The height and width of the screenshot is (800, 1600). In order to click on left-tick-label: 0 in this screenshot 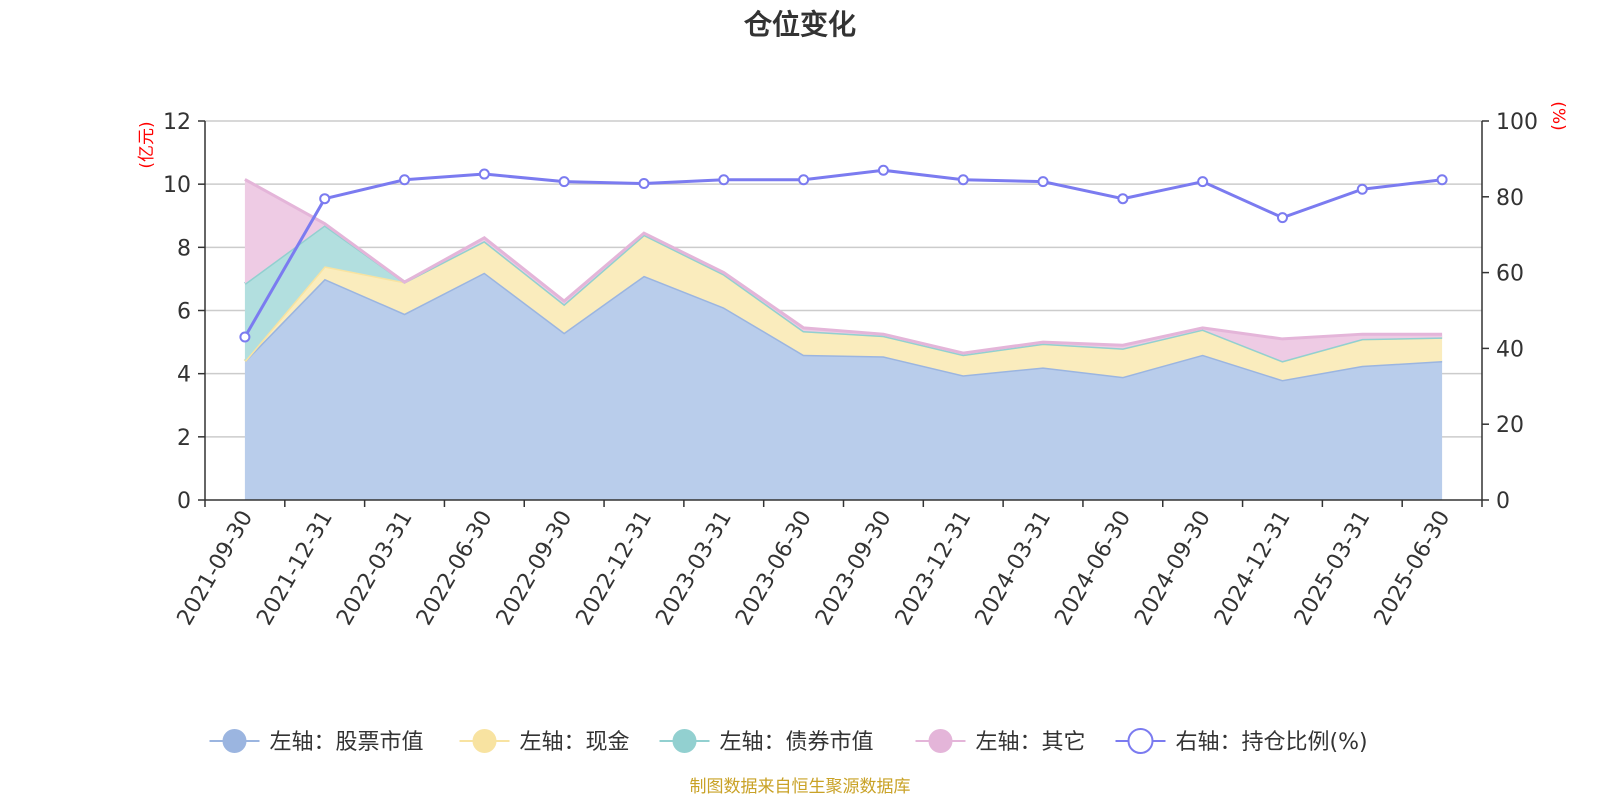, I will do `click(184, 501)`.